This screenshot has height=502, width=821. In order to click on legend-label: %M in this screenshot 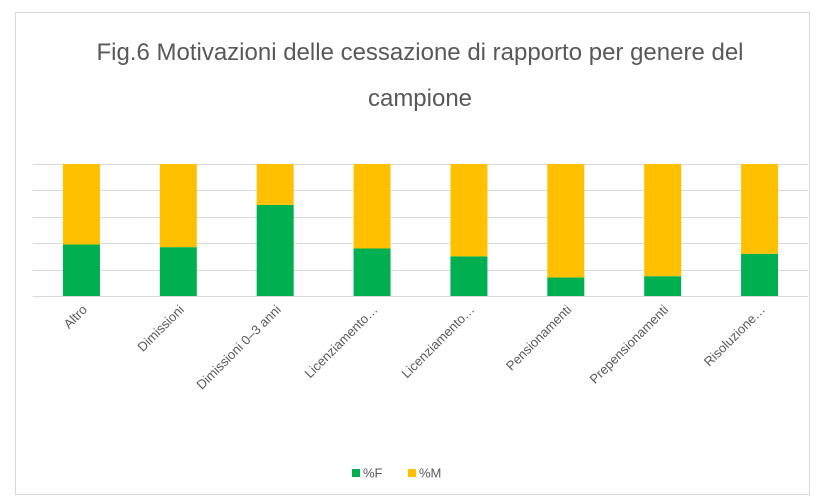, I will do `click(430, 472)`.